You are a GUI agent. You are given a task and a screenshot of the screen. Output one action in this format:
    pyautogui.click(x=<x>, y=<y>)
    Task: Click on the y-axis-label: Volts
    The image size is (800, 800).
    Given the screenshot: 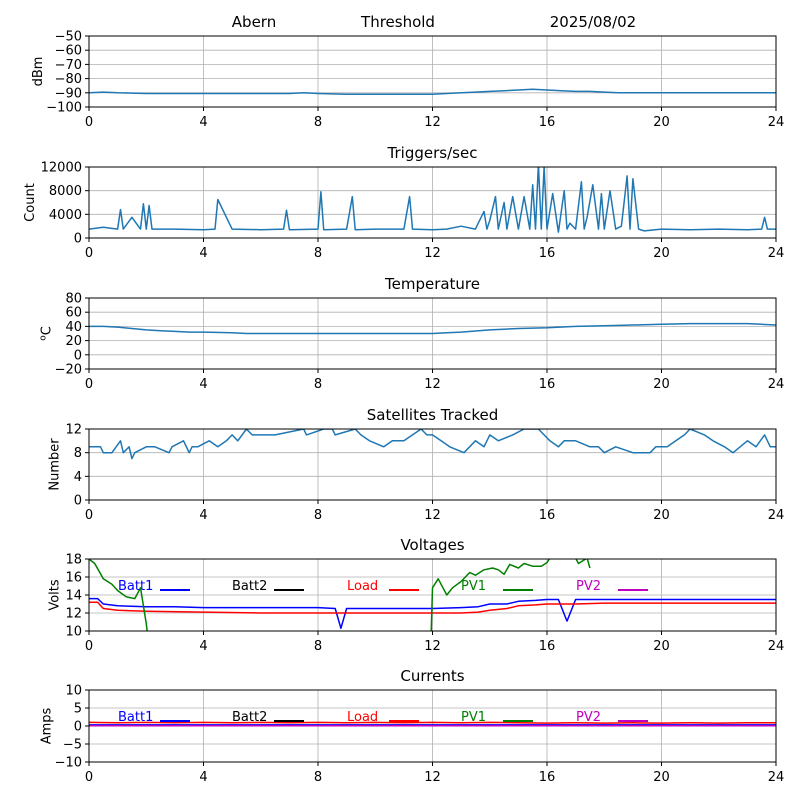 What is the action you would take?
    pyautogui.click(x=55, y=595)
    